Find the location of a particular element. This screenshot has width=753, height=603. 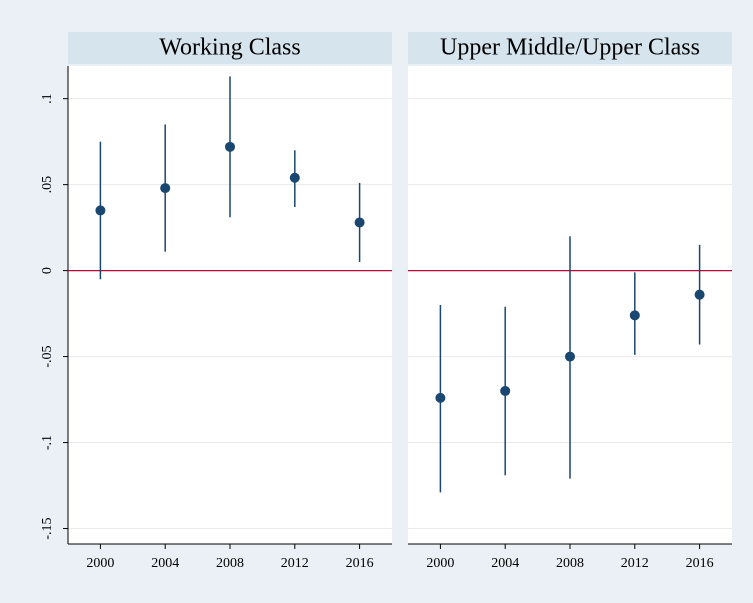

panel-title: Working Class is located at coordinates (229, 48).